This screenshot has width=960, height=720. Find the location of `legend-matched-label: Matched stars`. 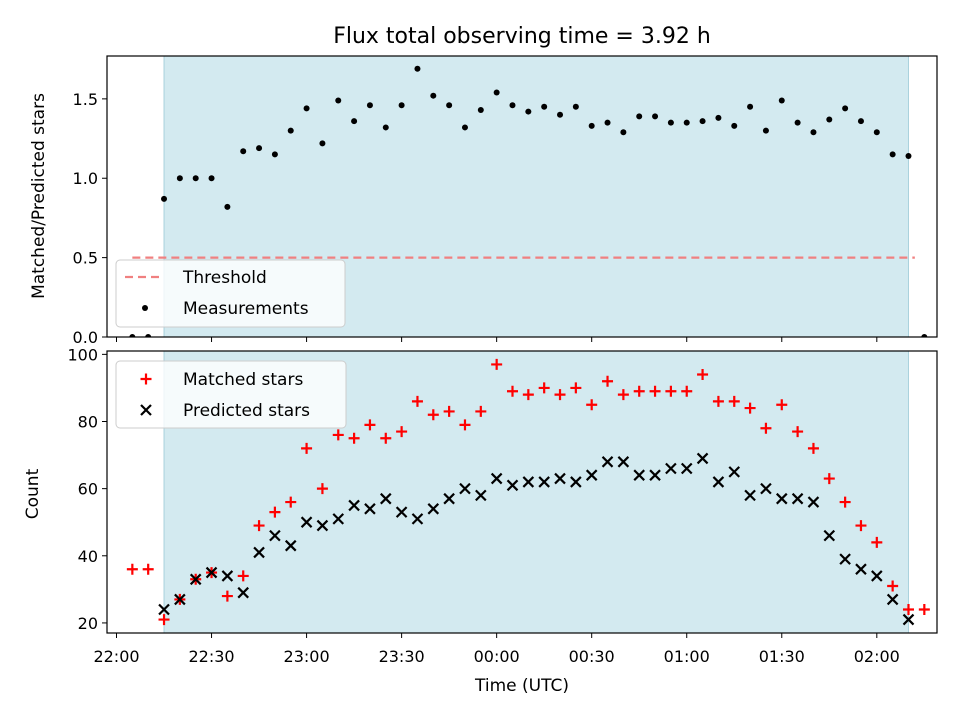

legend-matched-label: Matched stars is located at coordinates (243, 380).